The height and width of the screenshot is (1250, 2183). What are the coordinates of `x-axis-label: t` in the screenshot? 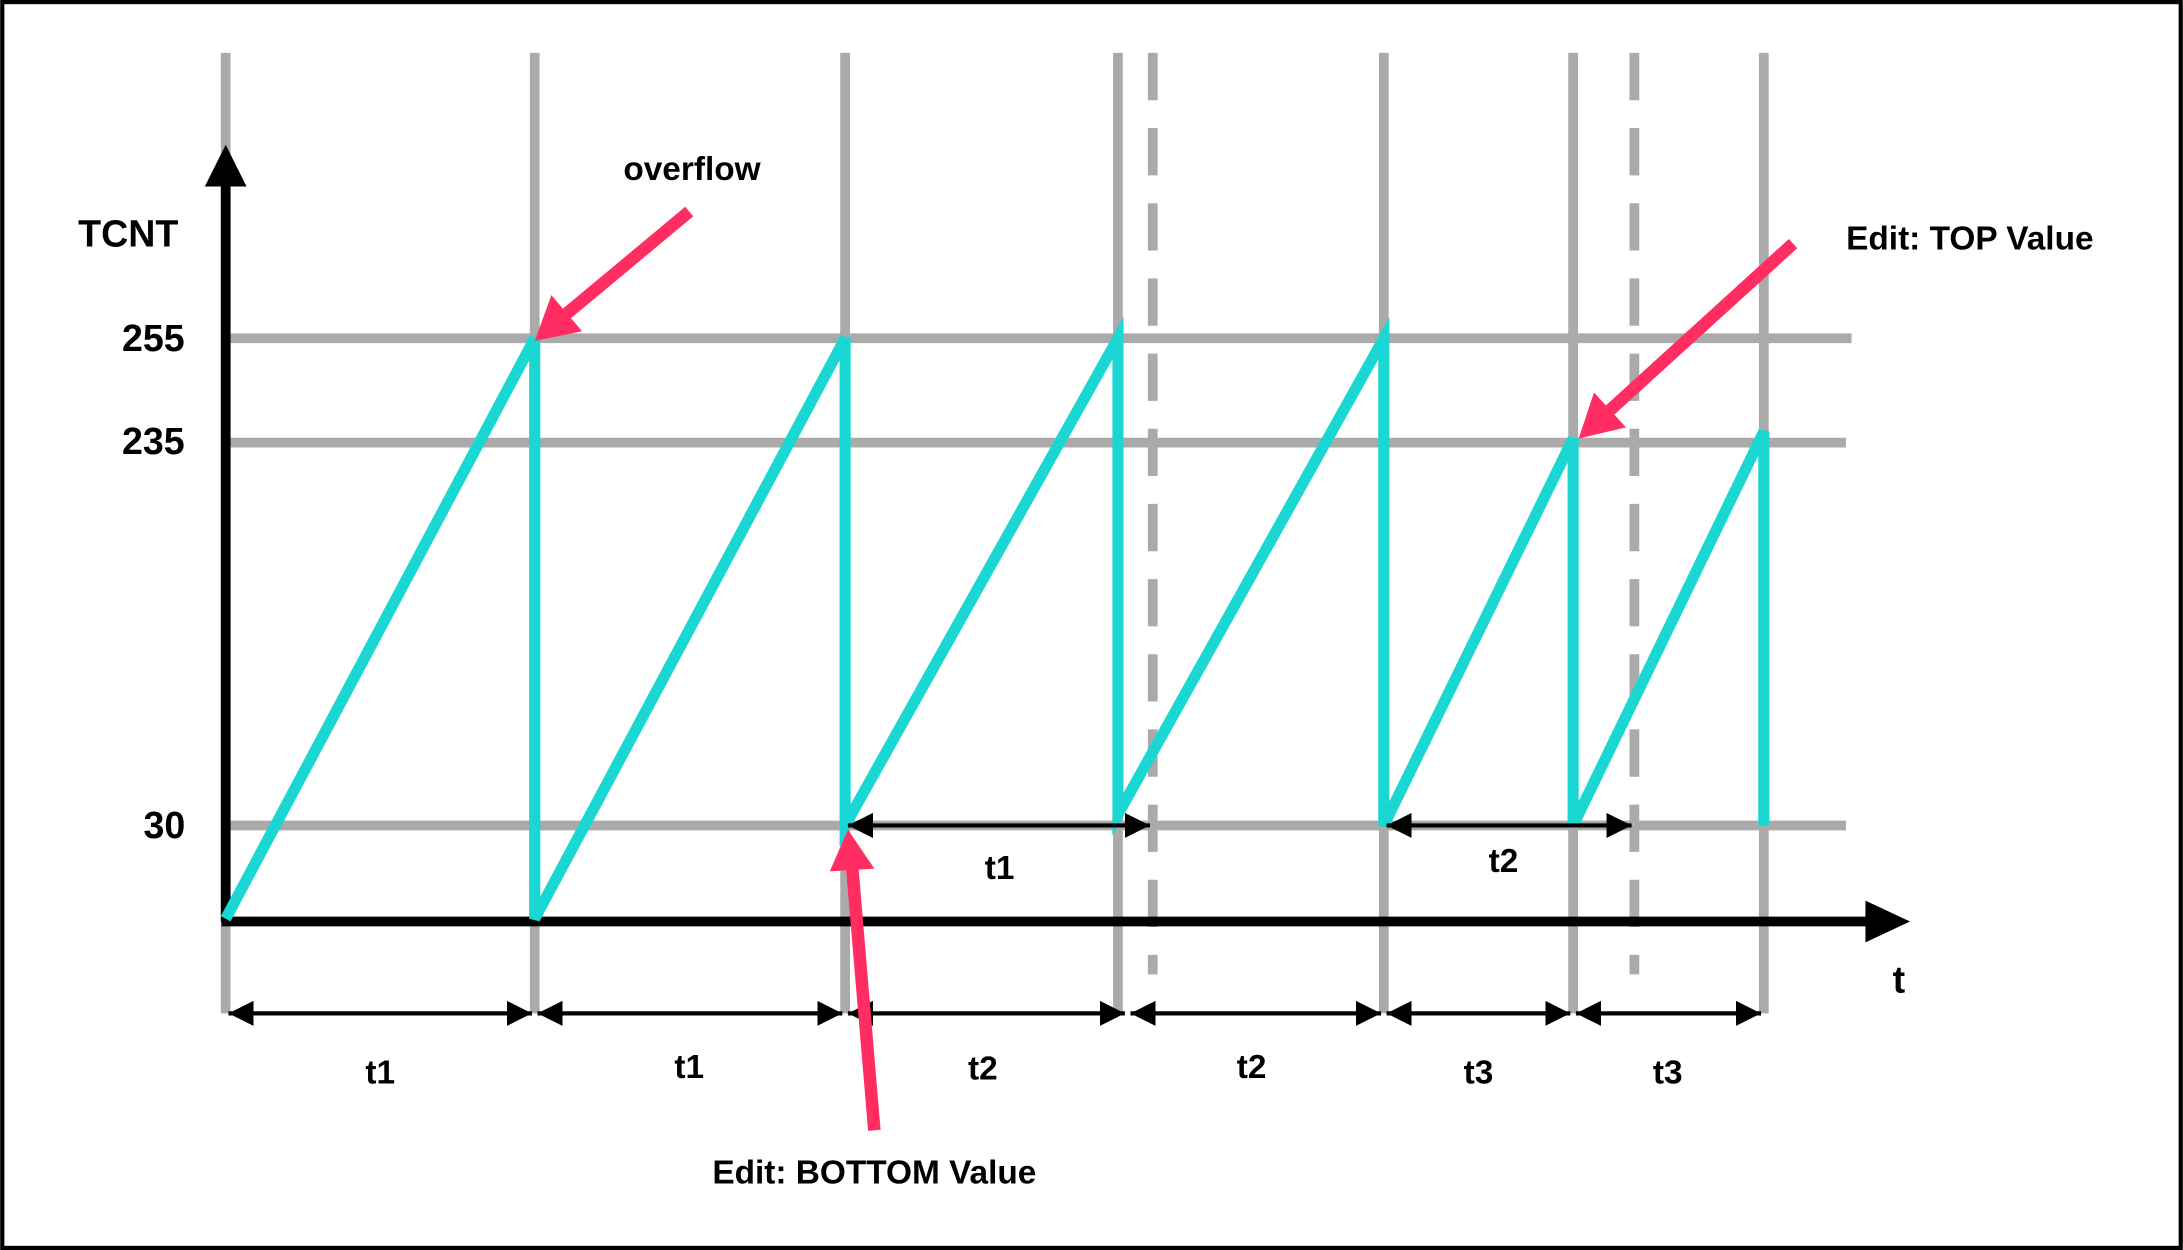 It's located at (1899, 980).